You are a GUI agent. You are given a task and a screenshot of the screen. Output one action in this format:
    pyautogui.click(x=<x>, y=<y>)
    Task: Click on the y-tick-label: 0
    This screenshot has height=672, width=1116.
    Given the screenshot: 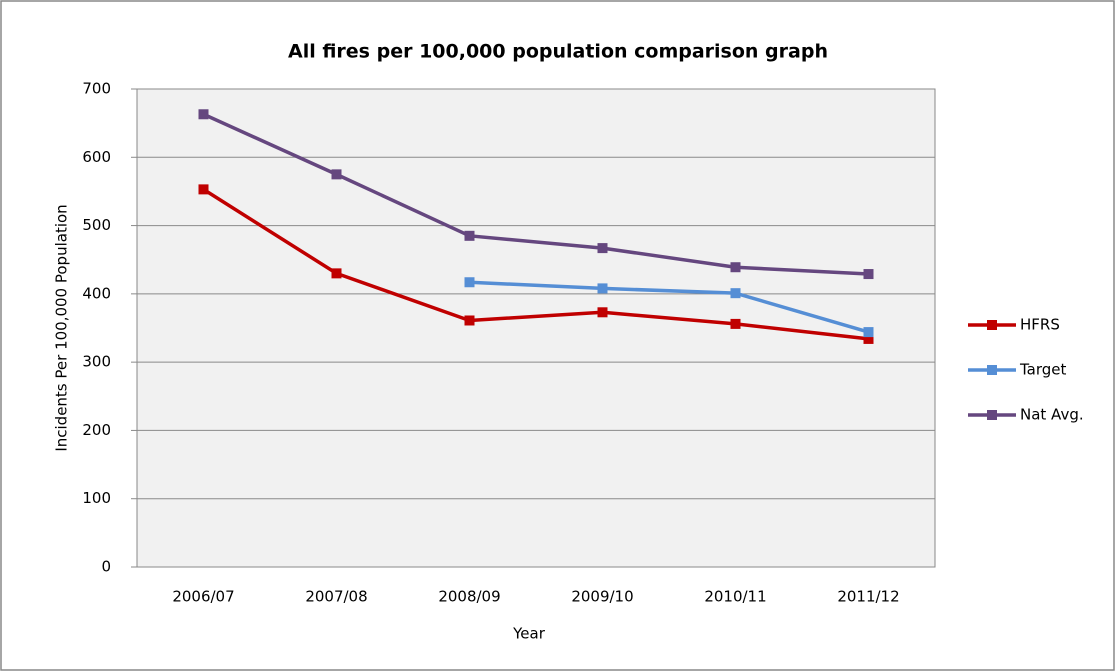 What is the action you would take?
    pyautogui.click(x=106, y=567)
    